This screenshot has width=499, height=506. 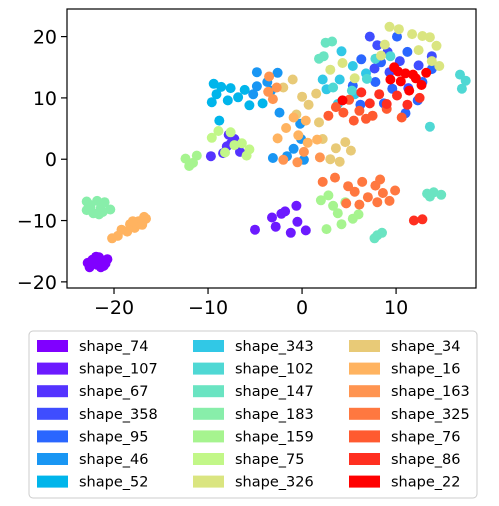 What do you see at coordinates (425, 460) in the screenshot?
I see `legend-label-shape-86: shape_86` at bounding box center [425, 460].